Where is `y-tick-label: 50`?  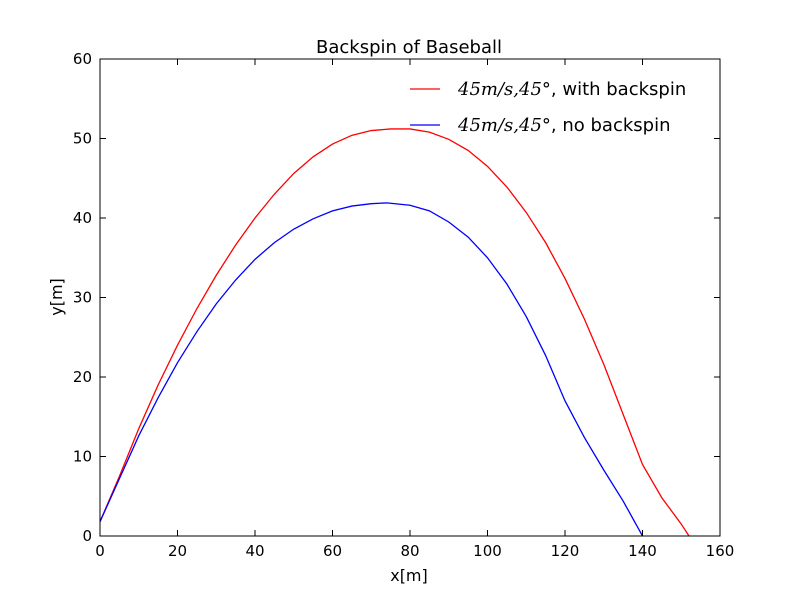
y-tick-label: 50 is located at coordinates (82, 139).